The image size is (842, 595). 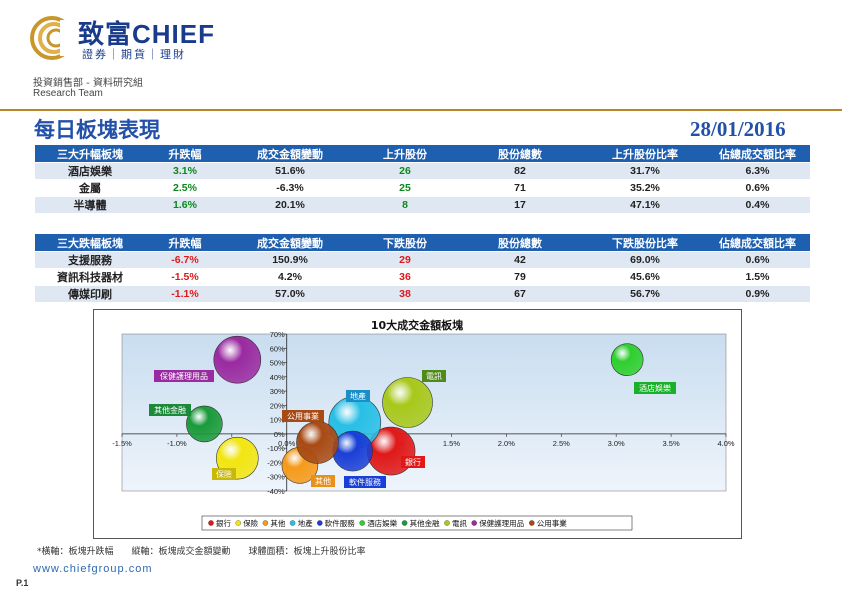 I want to click on column-header: 股份總數, so click(x=520, y=243).